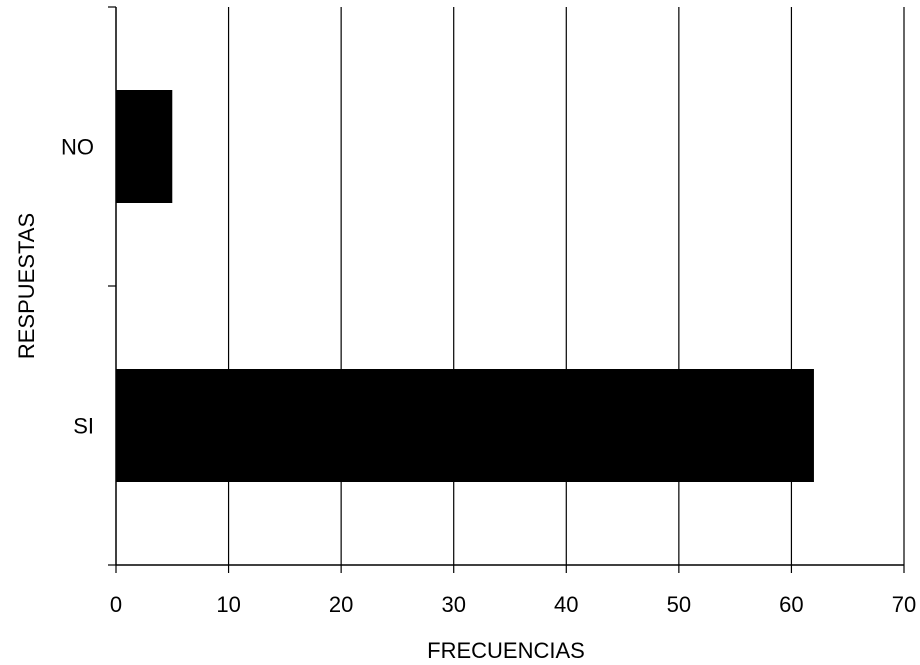 The width and height of the screenshot is (920, 665). I want to click on x-axis-title: FRECUENCIAS, so click(506, 650).